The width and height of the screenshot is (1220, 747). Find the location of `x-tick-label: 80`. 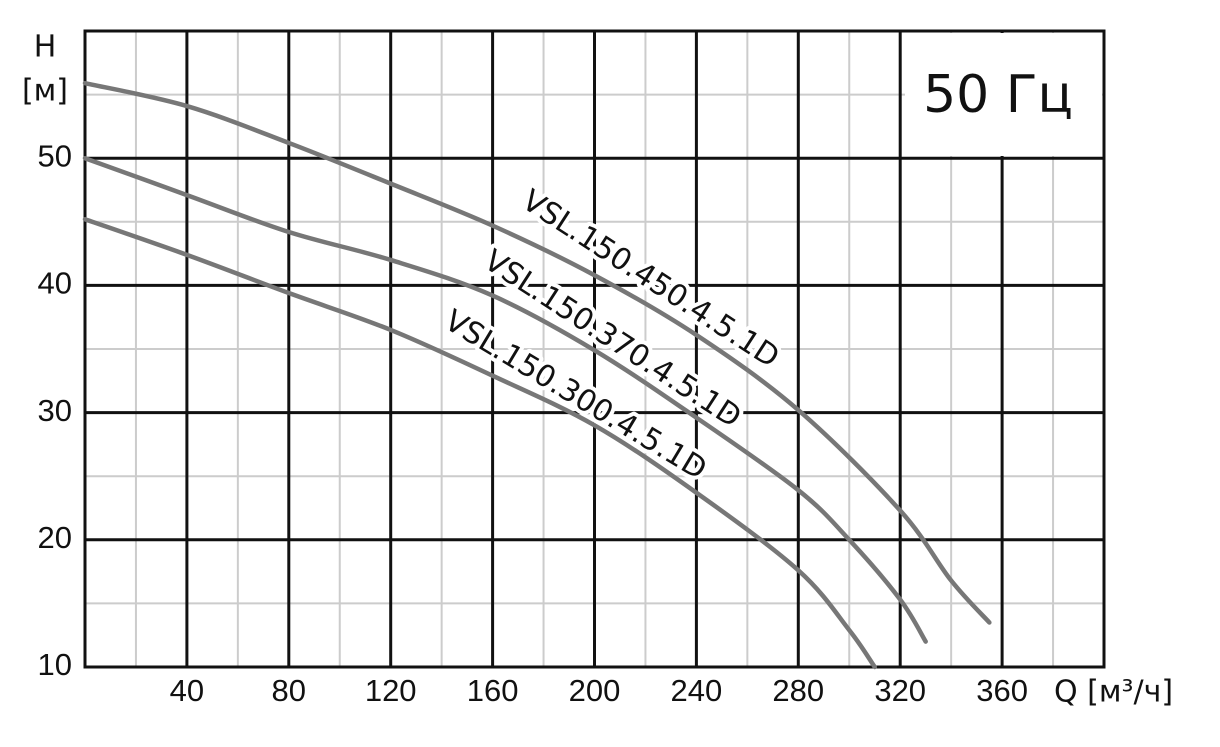

x-tick-label: 80 is located at coordinates (289, 690).